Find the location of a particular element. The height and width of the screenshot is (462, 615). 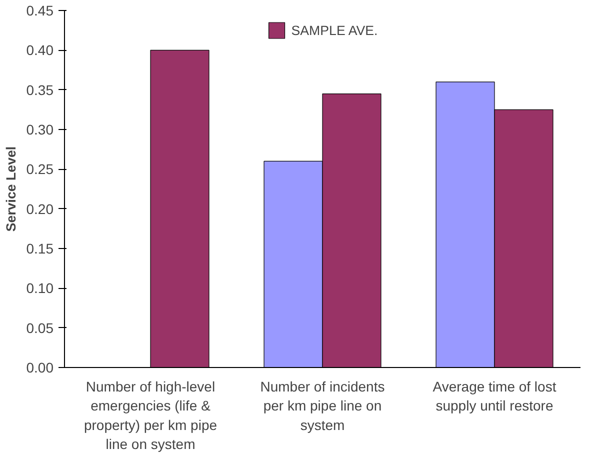

y-axis-title: Service Level is located at coordinates (10, 189).